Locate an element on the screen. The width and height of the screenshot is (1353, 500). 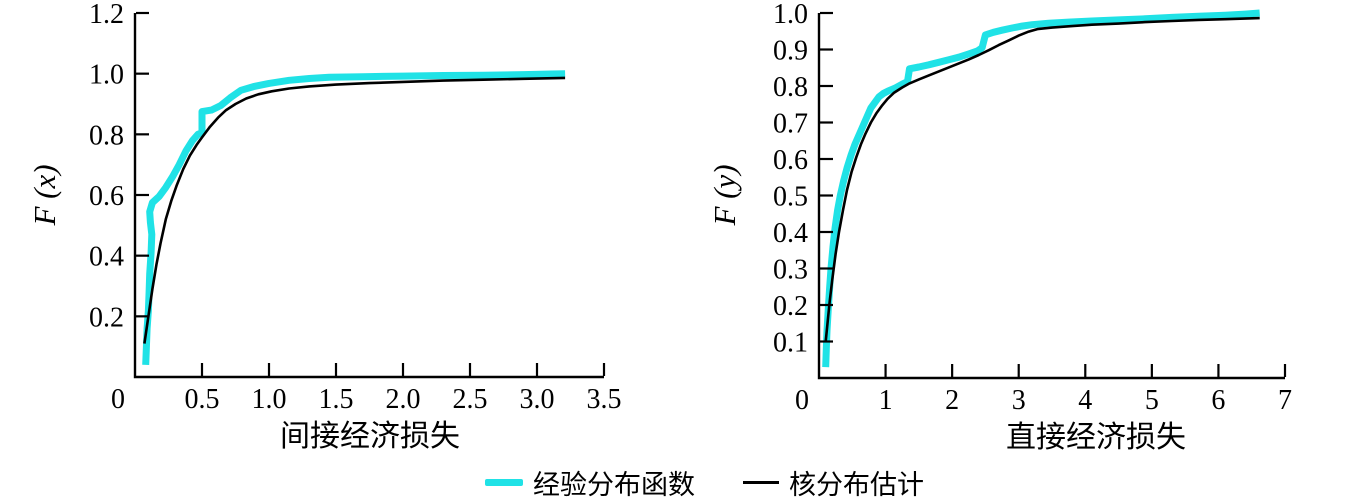
y-tick-label: 1.2 is located at coordinates (106, 15).